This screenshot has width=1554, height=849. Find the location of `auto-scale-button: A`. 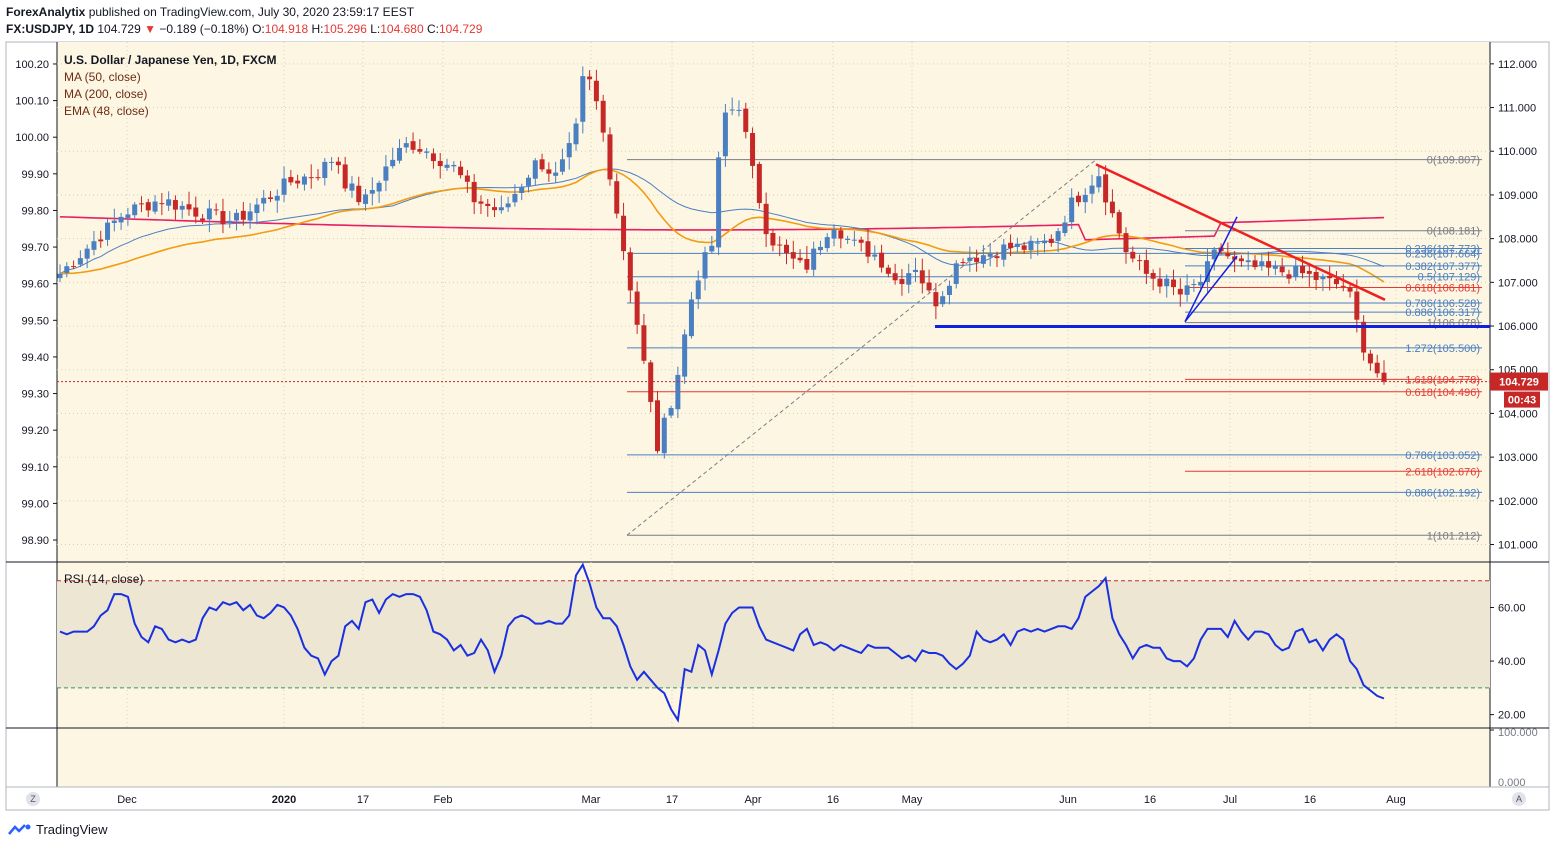

auto-scale-button: A is located at coordinates (1519, 799).